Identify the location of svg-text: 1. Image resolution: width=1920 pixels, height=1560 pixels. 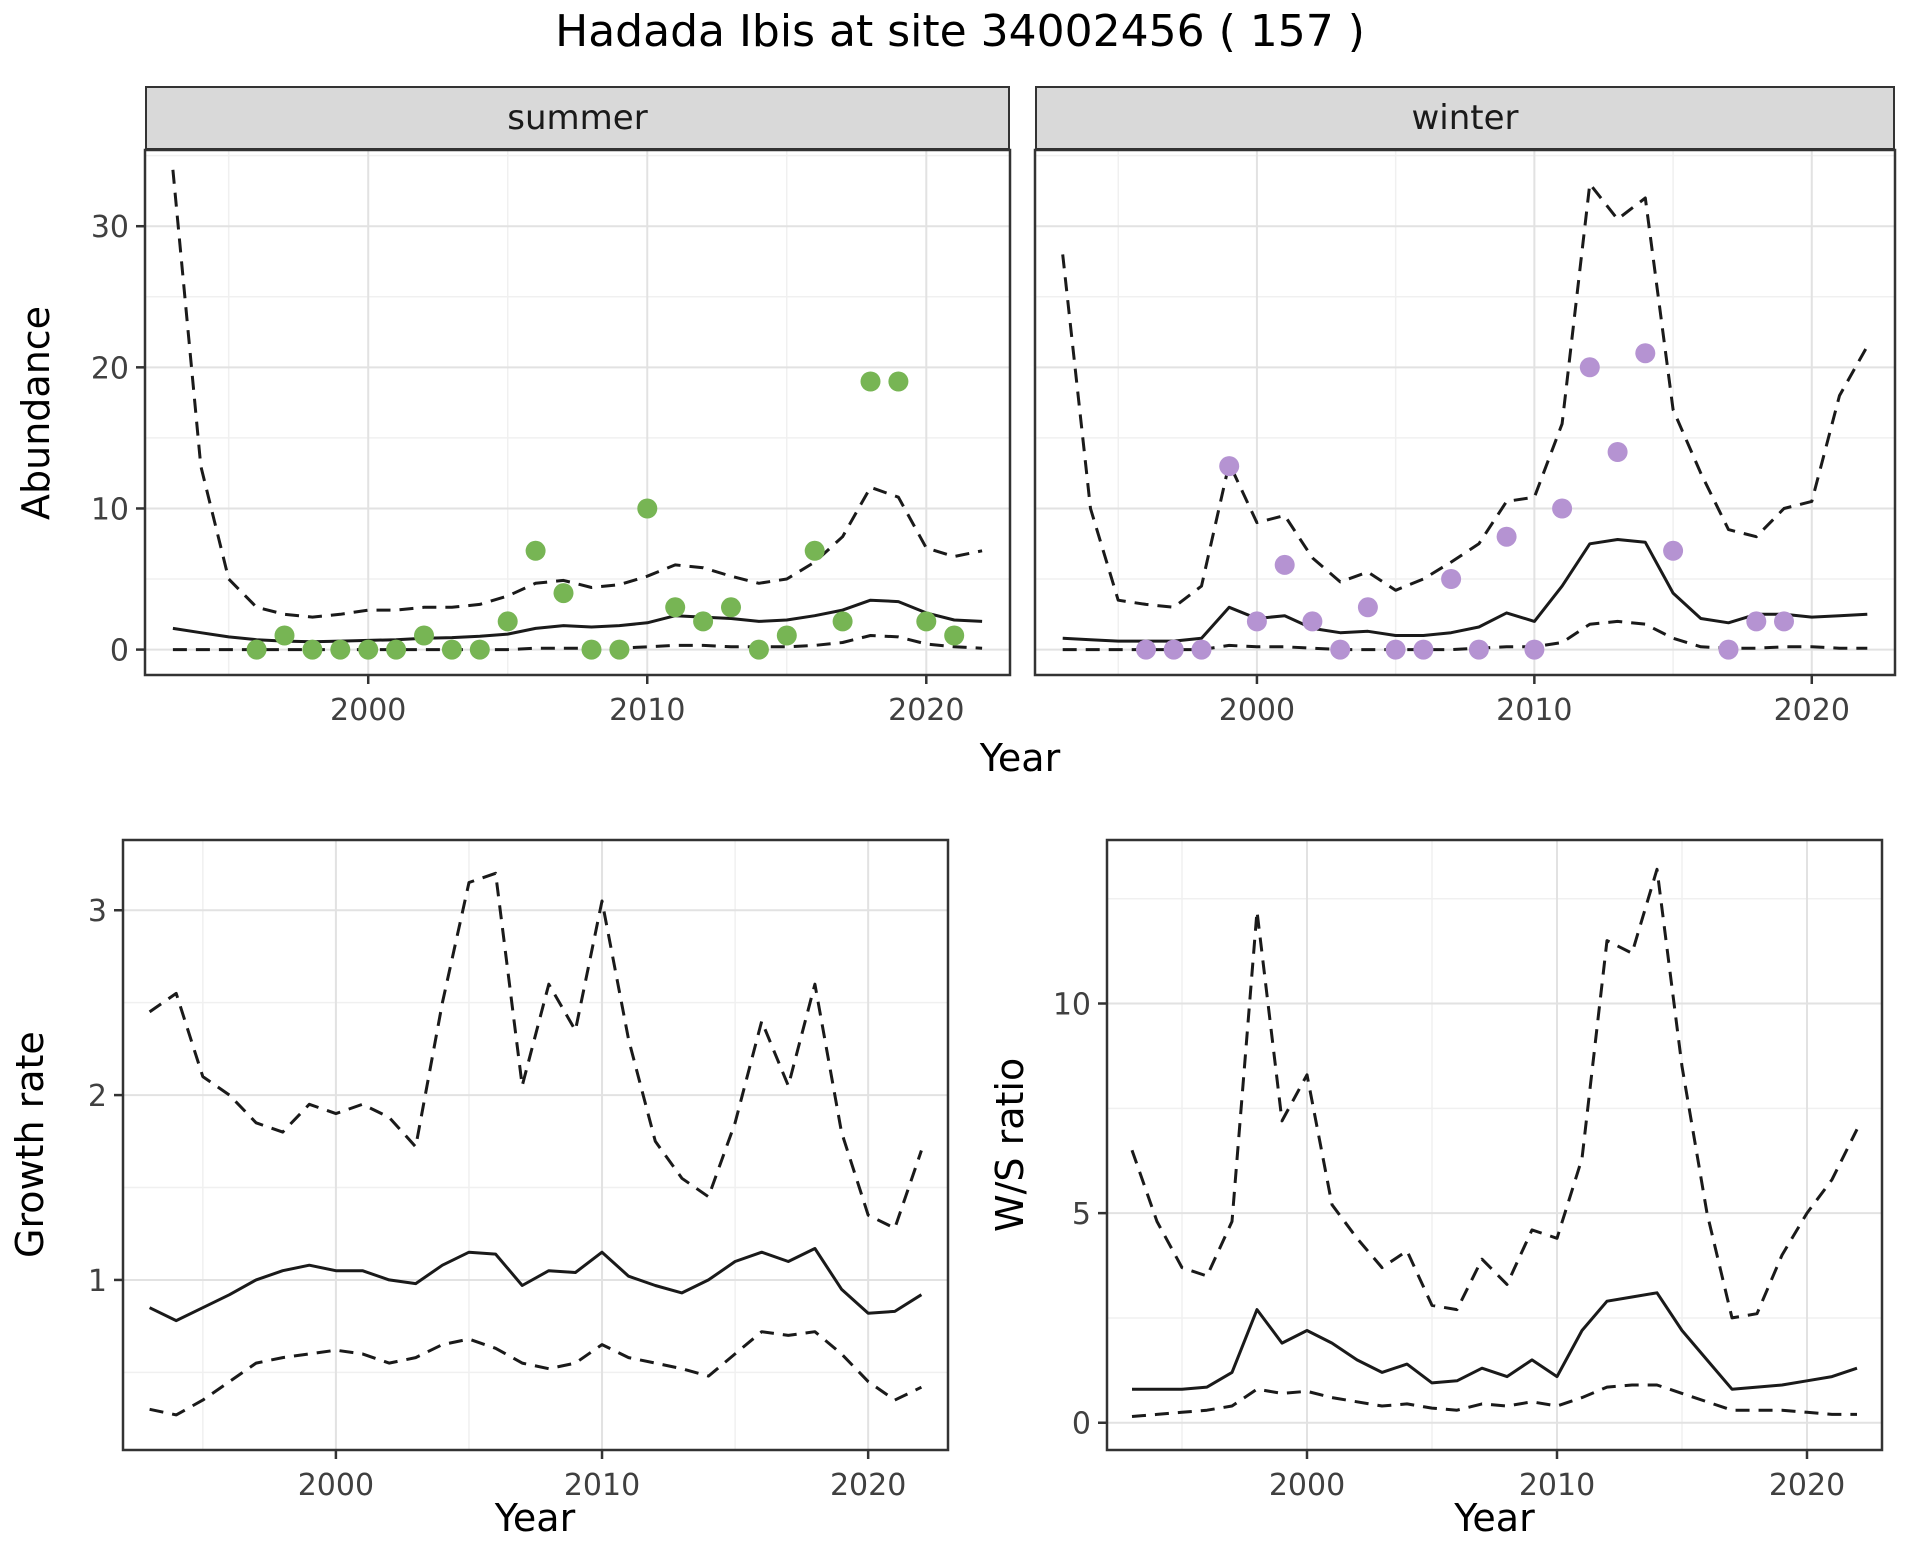
(97, 1281).